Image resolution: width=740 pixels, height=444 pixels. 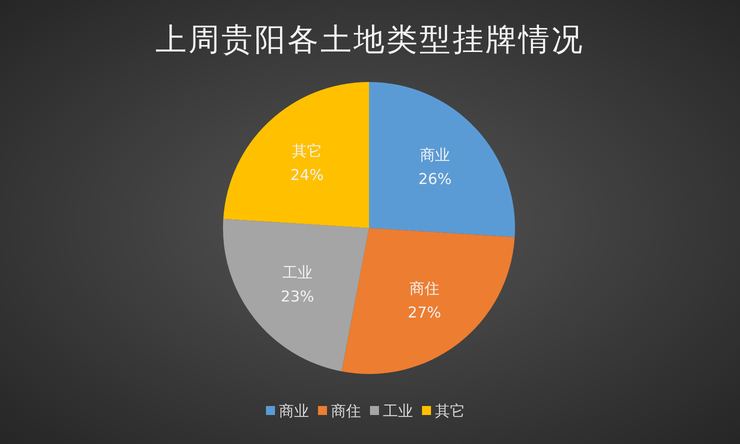 What do you see at coordinates (307, 151) in the screenshot?
I see `slice-label: 其它` at bounding box center [307, 151].